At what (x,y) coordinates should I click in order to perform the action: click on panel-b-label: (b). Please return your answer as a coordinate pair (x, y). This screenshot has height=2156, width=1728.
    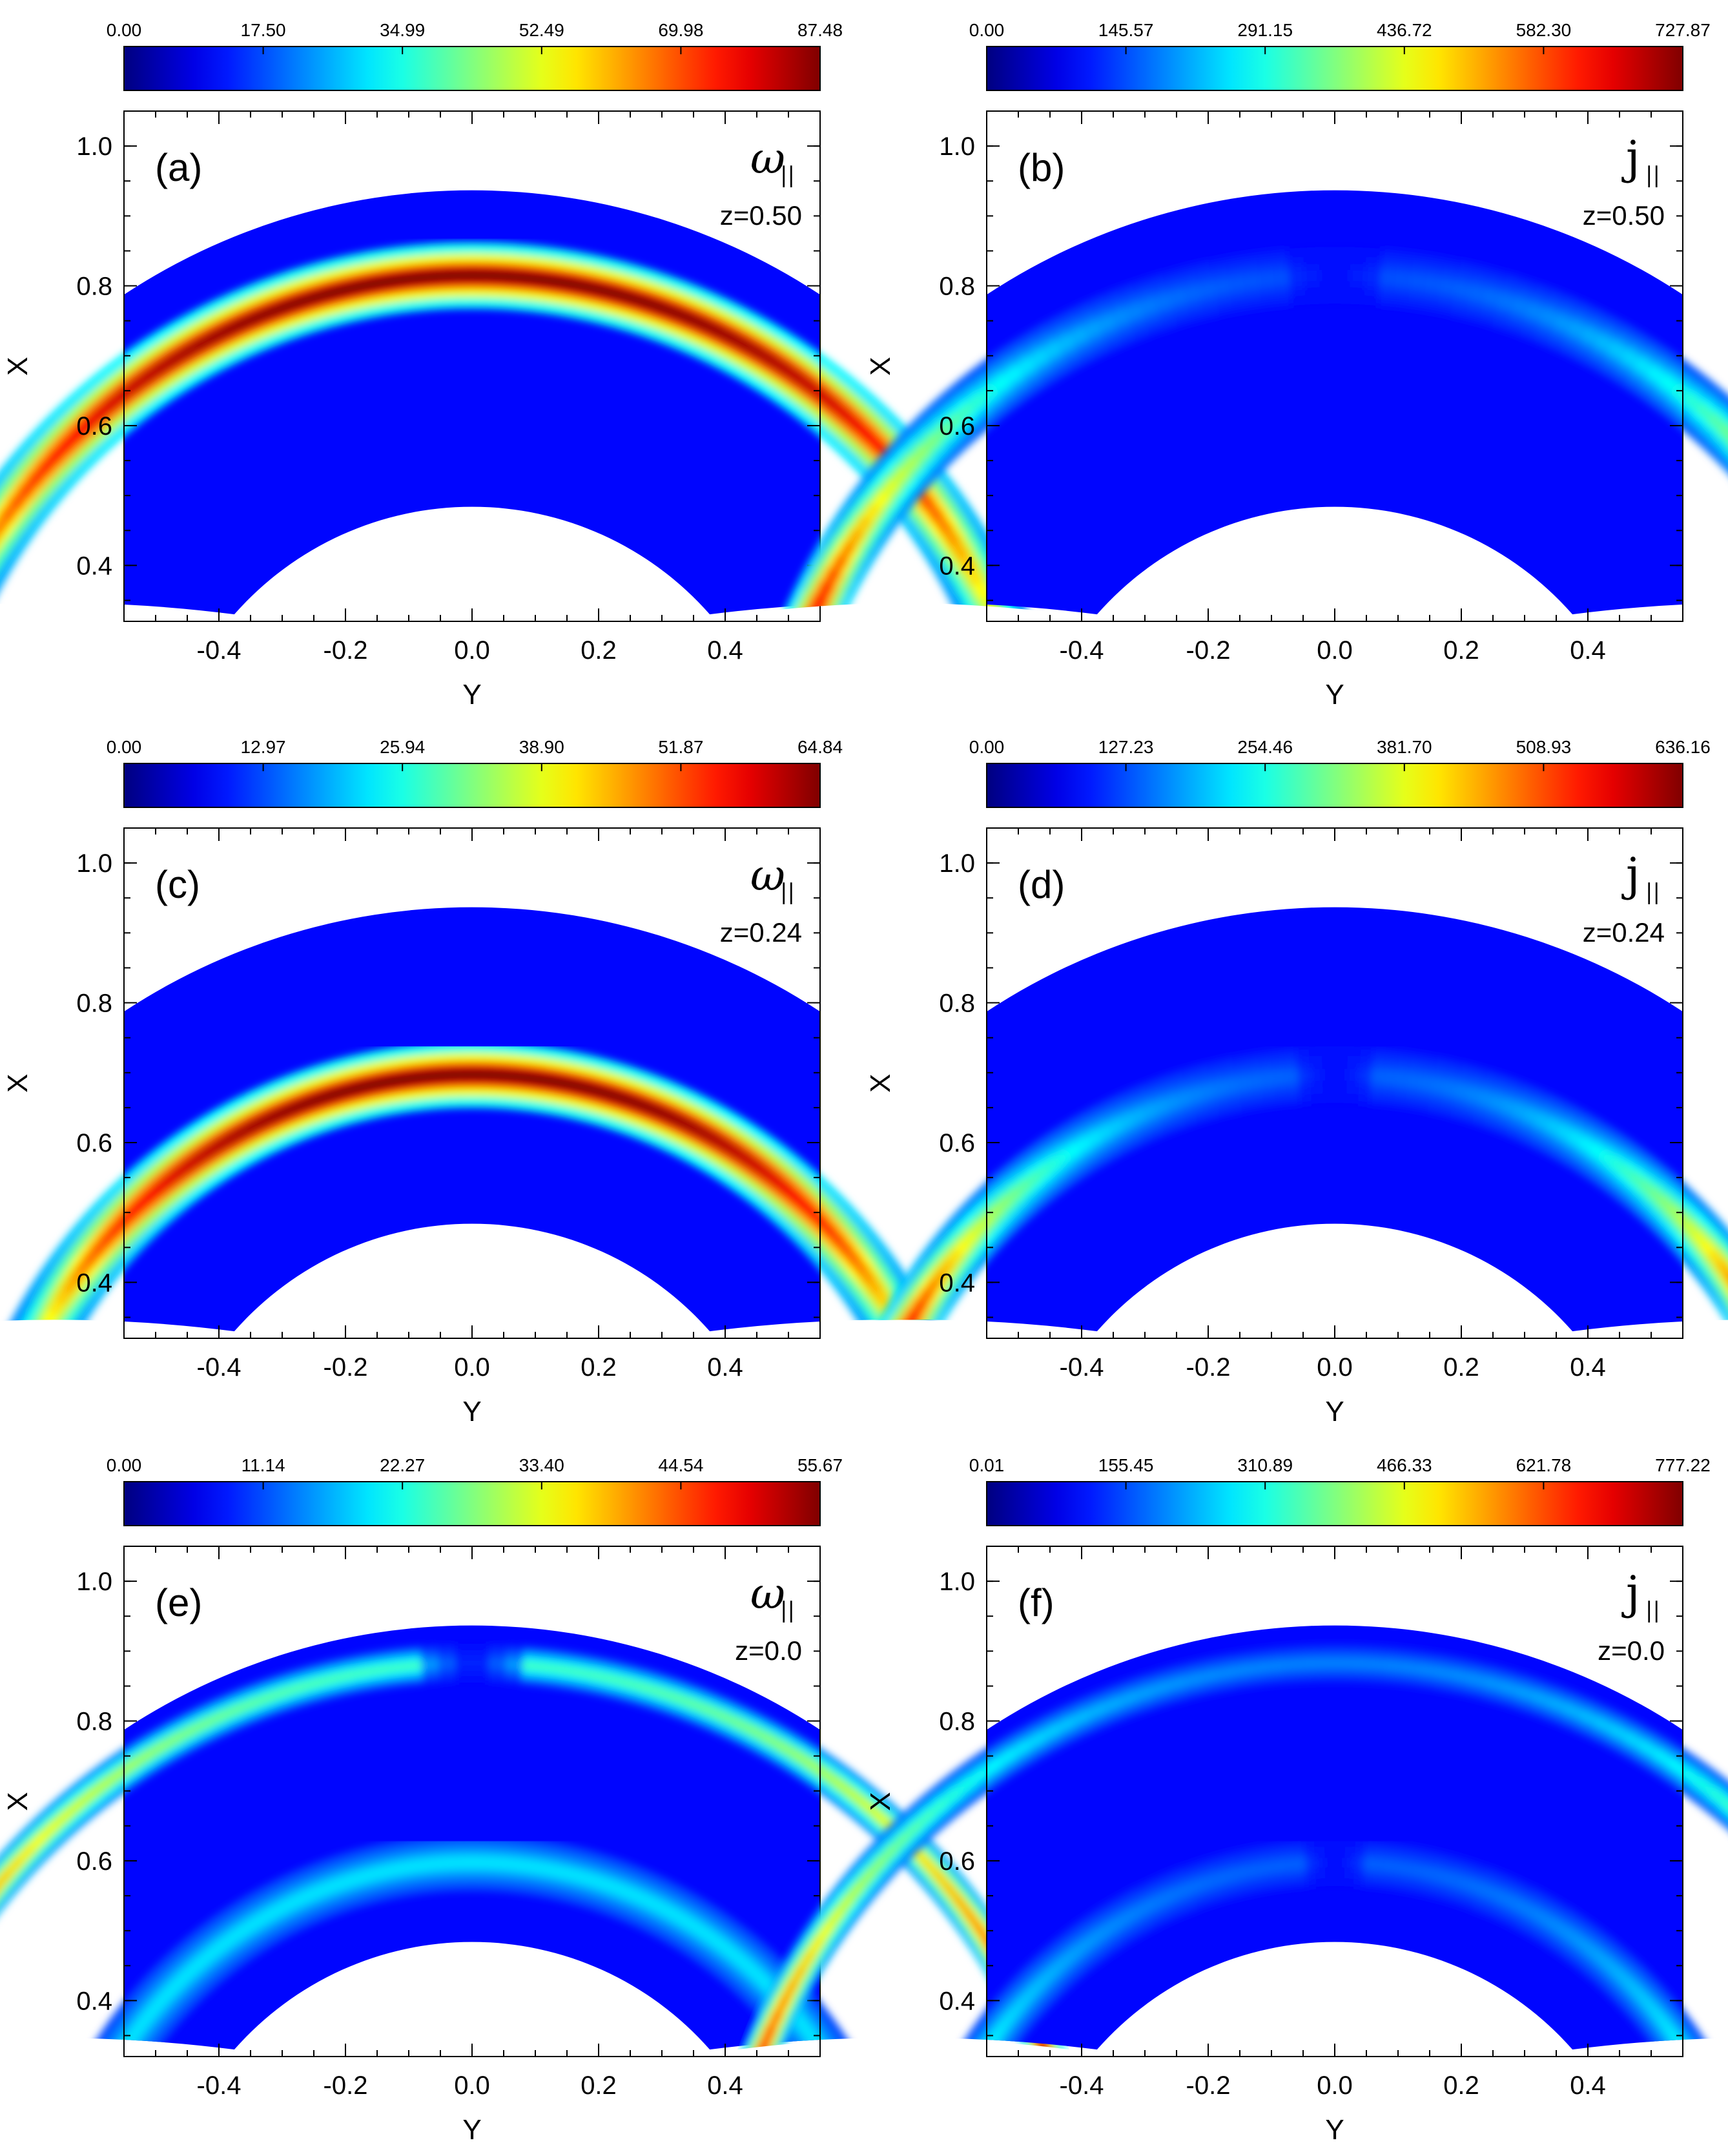
    Looking at the image, I should click on (1041, 167).